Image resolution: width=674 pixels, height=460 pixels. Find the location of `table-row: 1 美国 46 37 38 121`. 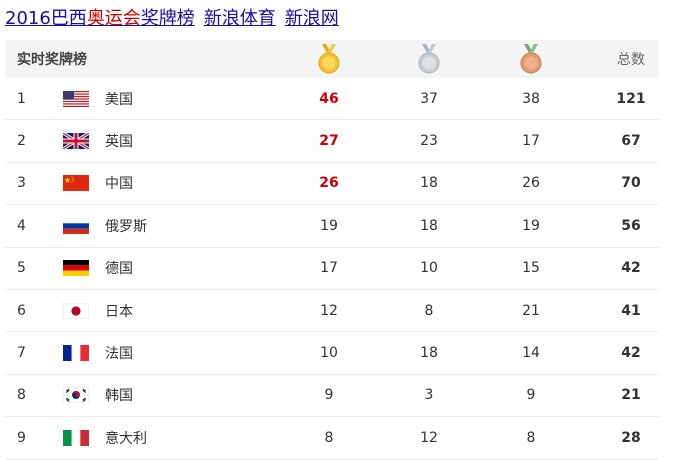

table-row: 1 美国 46 37 38 121 is located at coordinates (332, 99).